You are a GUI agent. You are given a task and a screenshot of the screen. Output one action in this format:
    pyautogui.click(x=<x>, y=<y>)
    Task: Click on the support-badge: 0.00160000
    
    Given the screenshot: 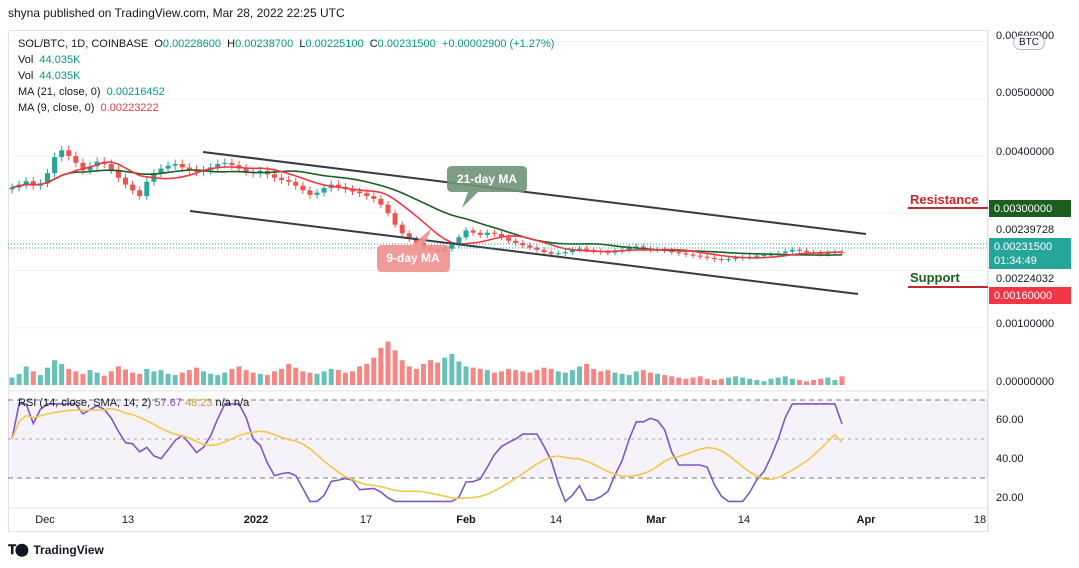 What is the action you would take?
    pyautogui.click(x=1023, y=296)
    